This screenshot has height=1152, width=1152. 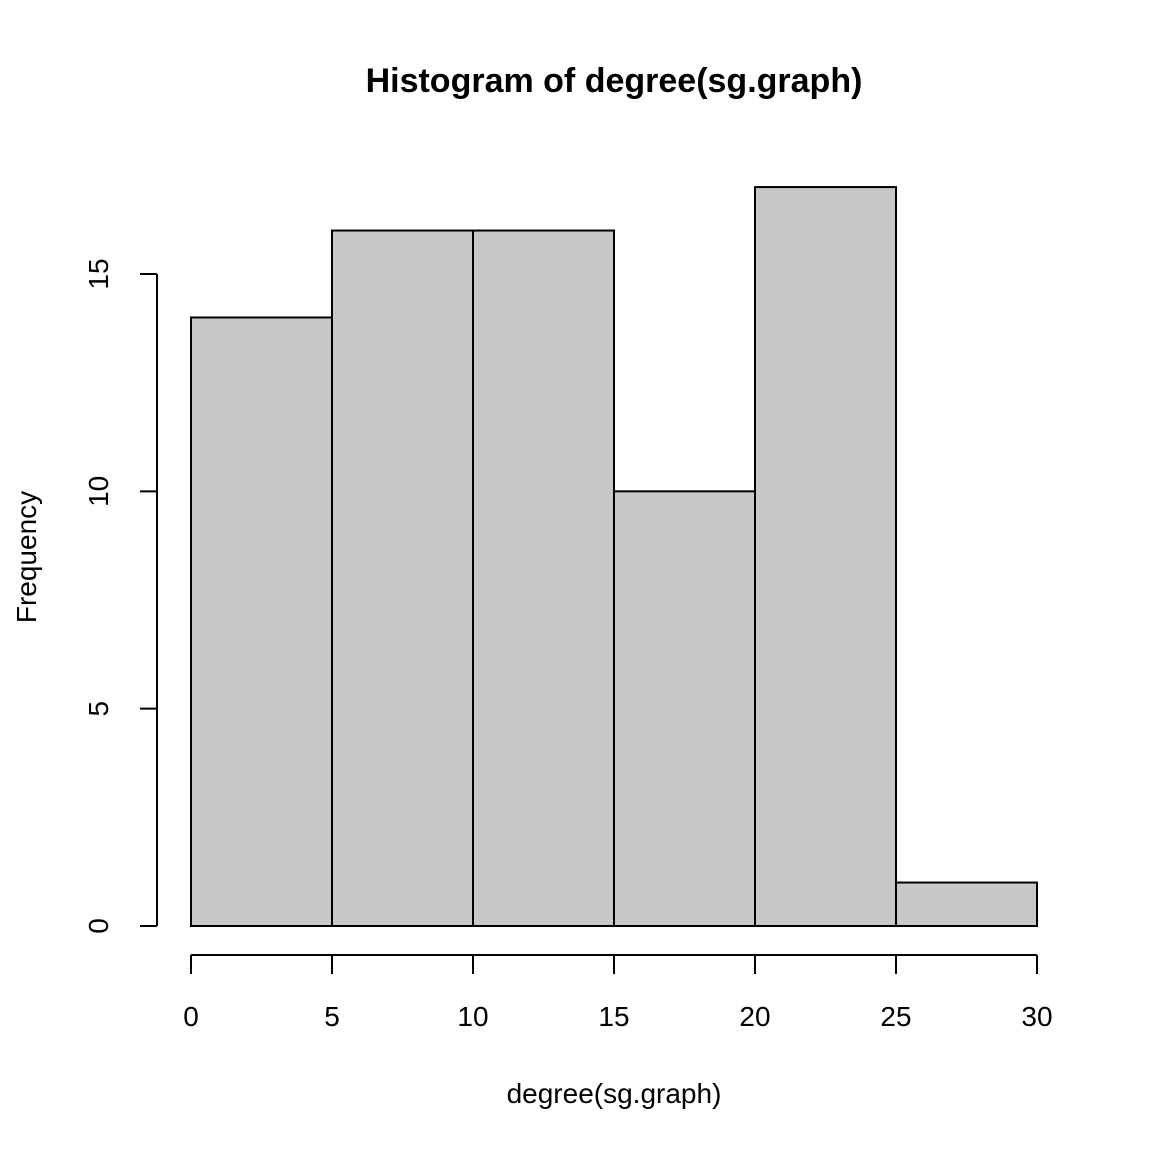 What do you see at coordinates (618, 993) in the screenshot?
I see `x-axis: 0 5 10 15 20 25 30` at bounding box center [618, 993].